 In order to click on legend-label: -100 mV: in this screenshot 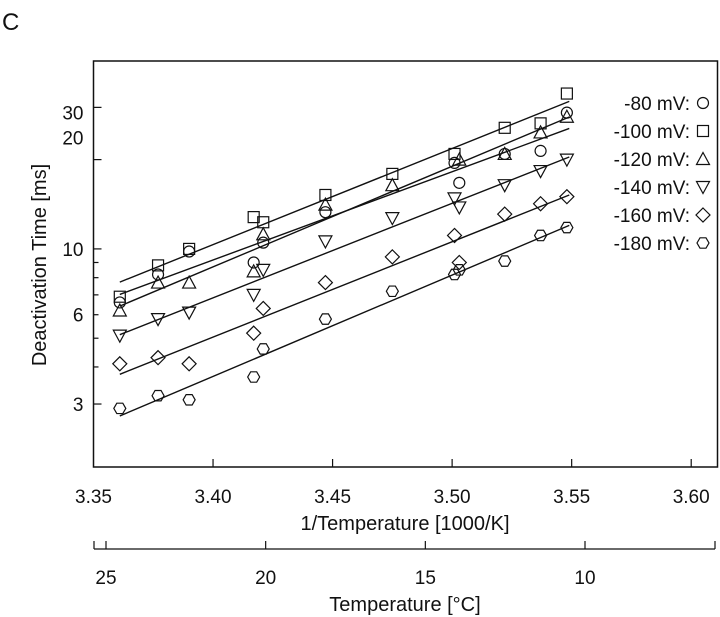, I will do `click(652, 132)`.